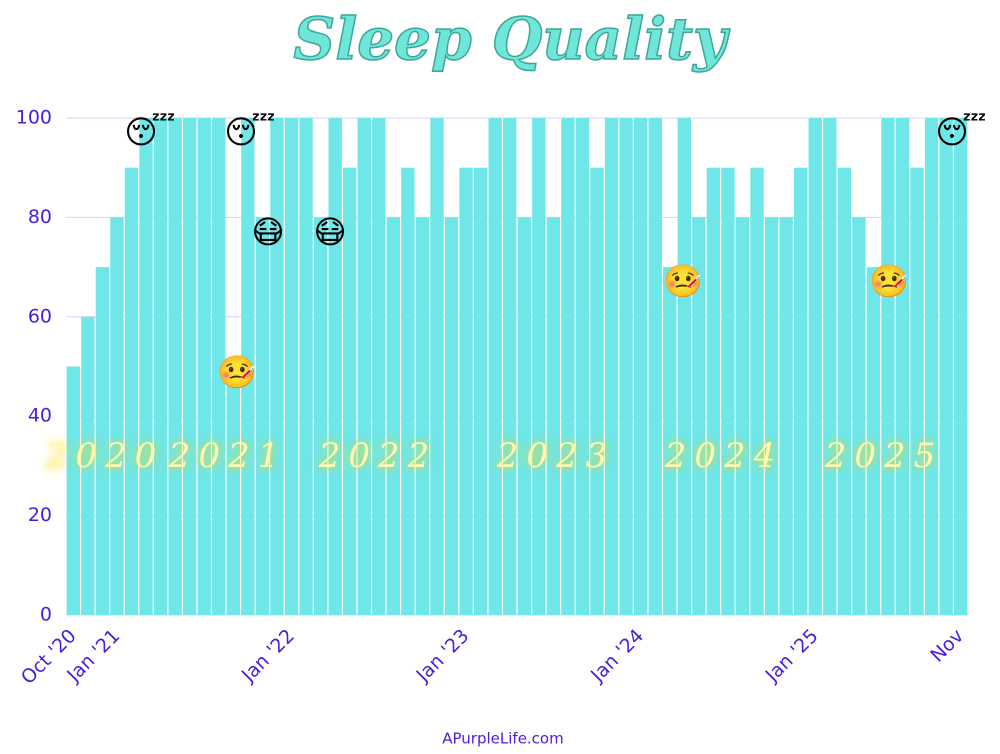 Image resolution: width=1000 pixels, height=754 pixels. Describe the element at coordinates (378, 456) in the screenshot. I see `year-label: 2022` at that location.